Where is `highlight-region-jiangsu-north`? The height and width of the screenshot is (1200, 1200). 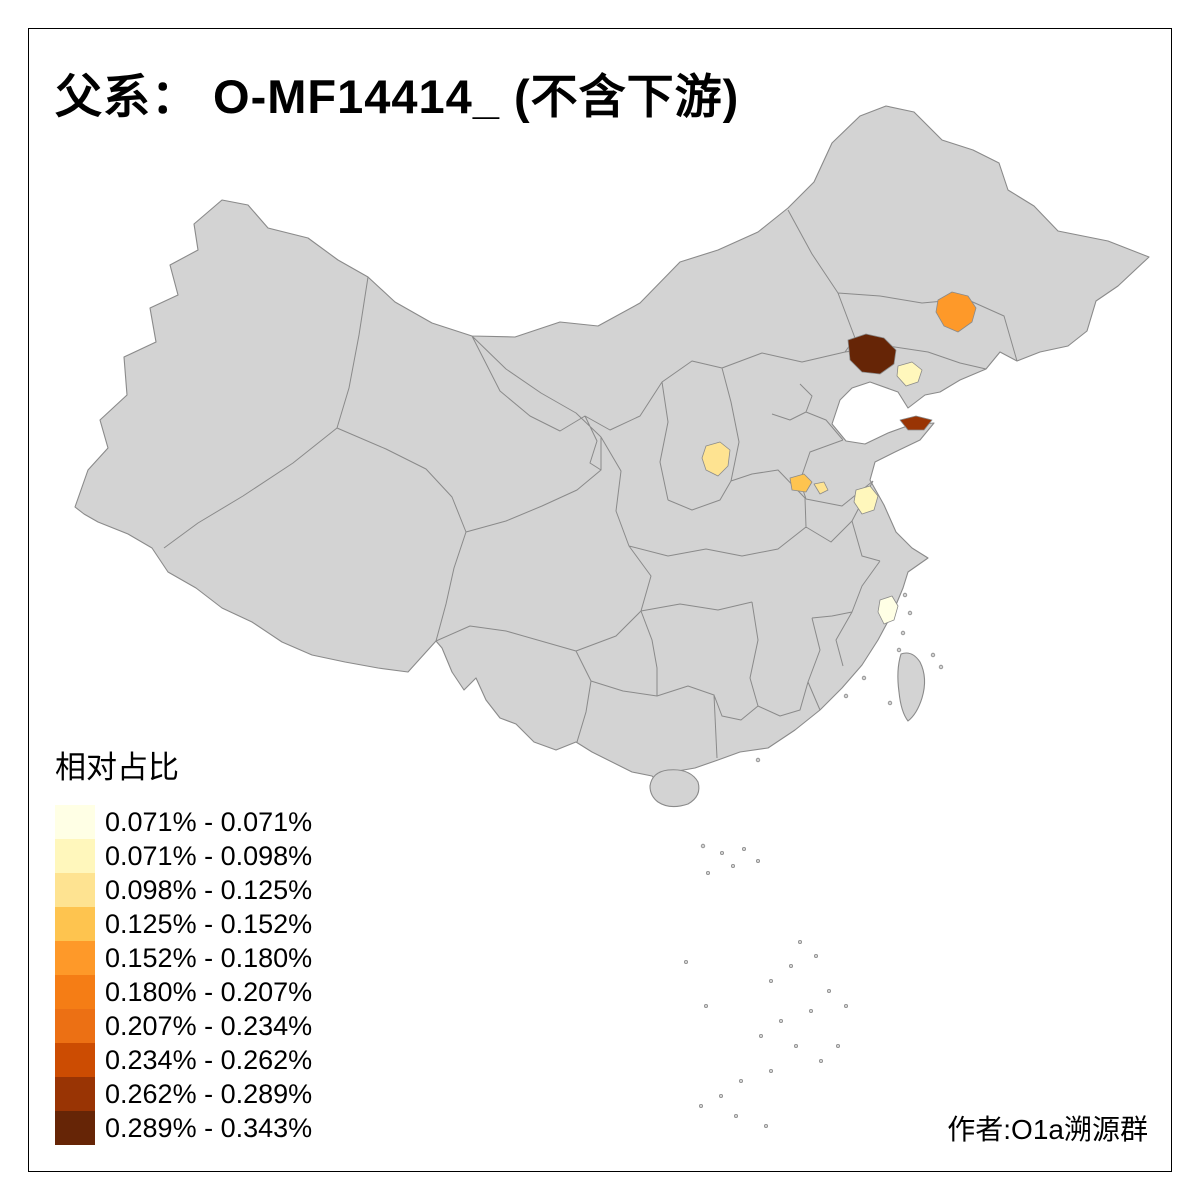
highlight-region-jiangsu-north is located at coordinates (866, 500).